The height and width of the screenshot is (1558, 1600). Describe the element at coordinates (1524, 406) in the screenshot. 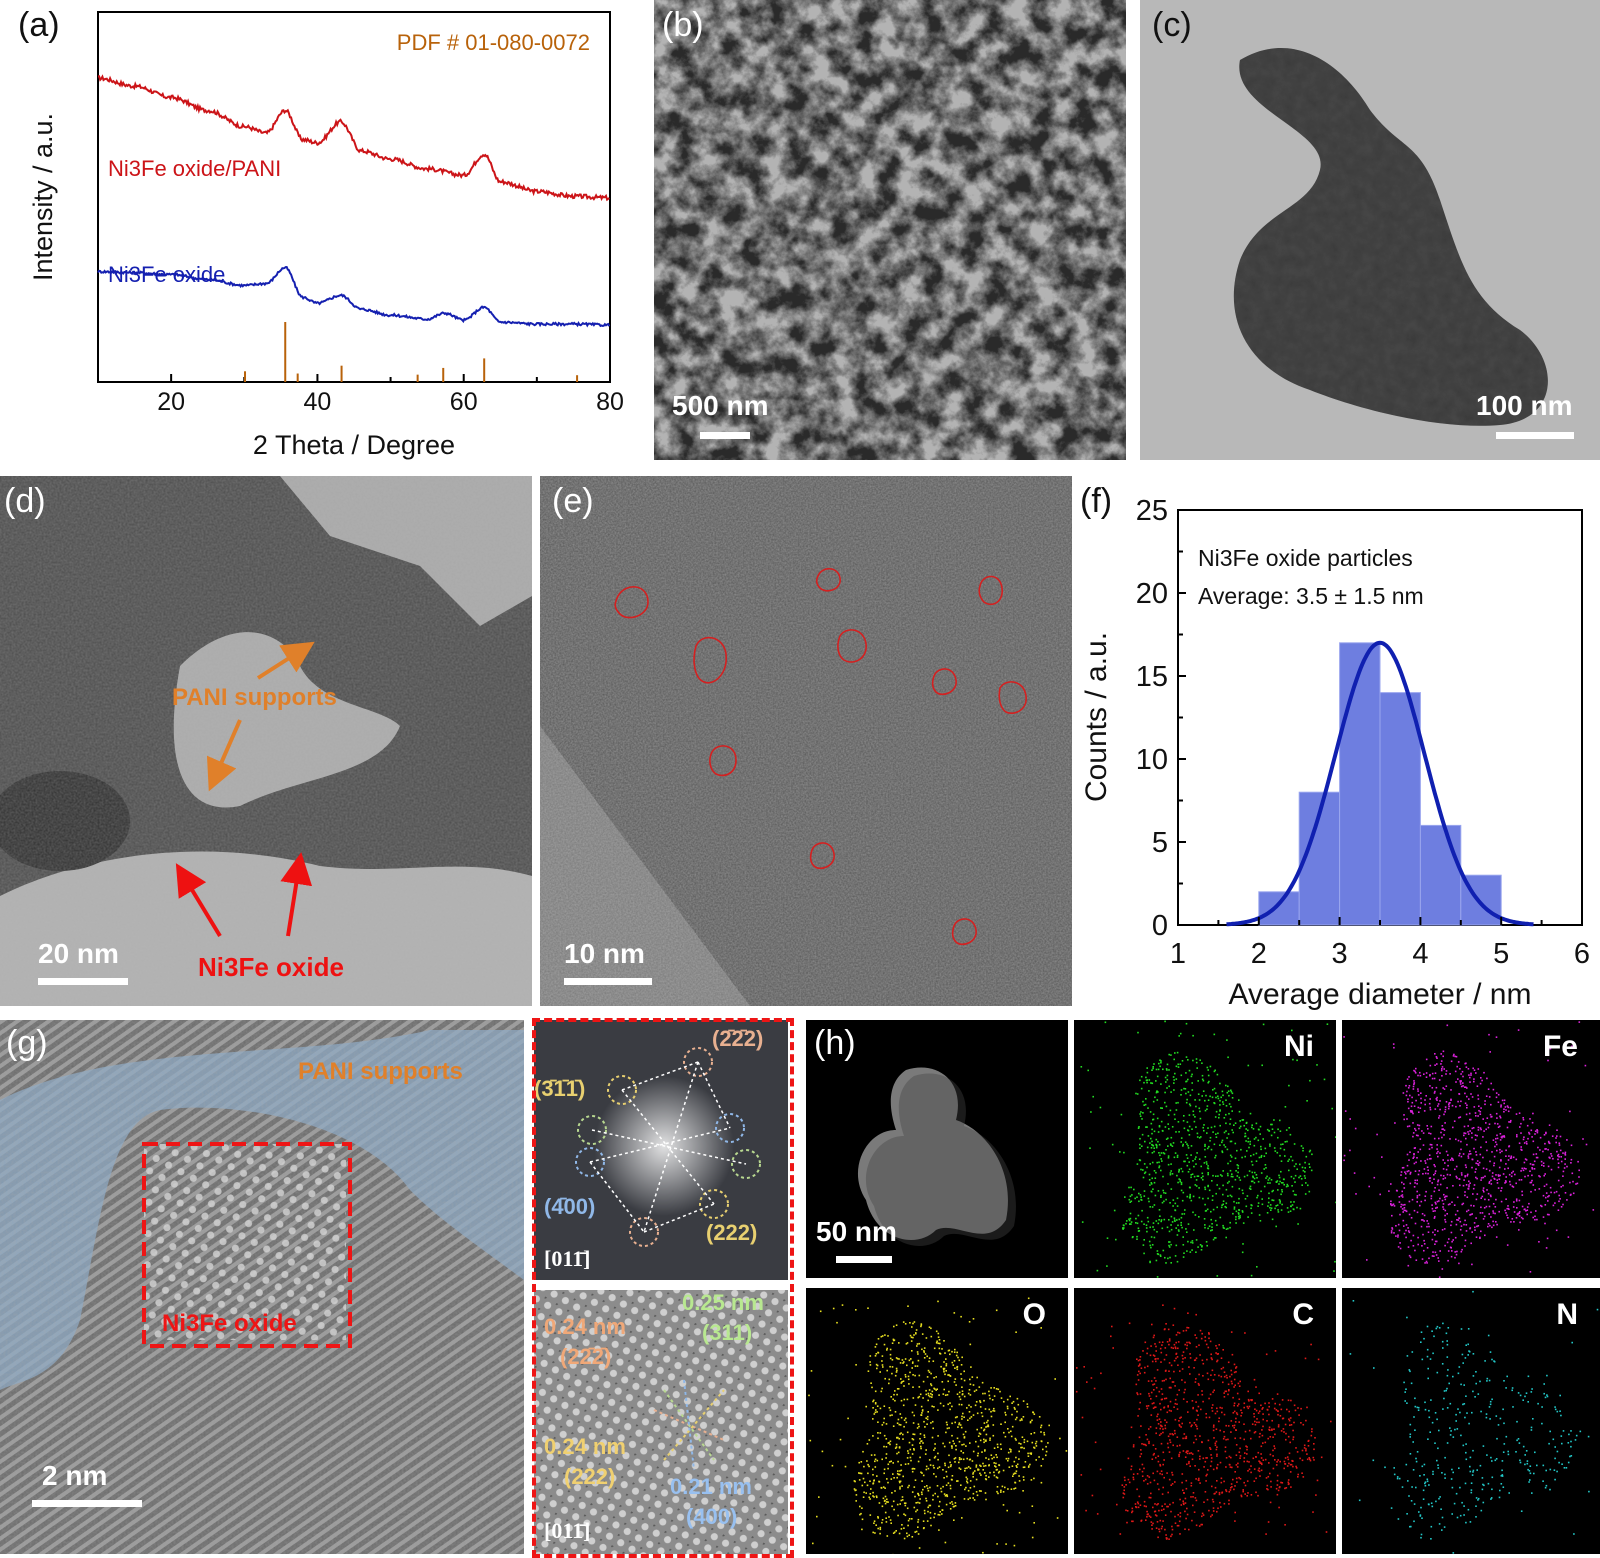

I see `tem-scalebar-label: 100 nm` at that location.